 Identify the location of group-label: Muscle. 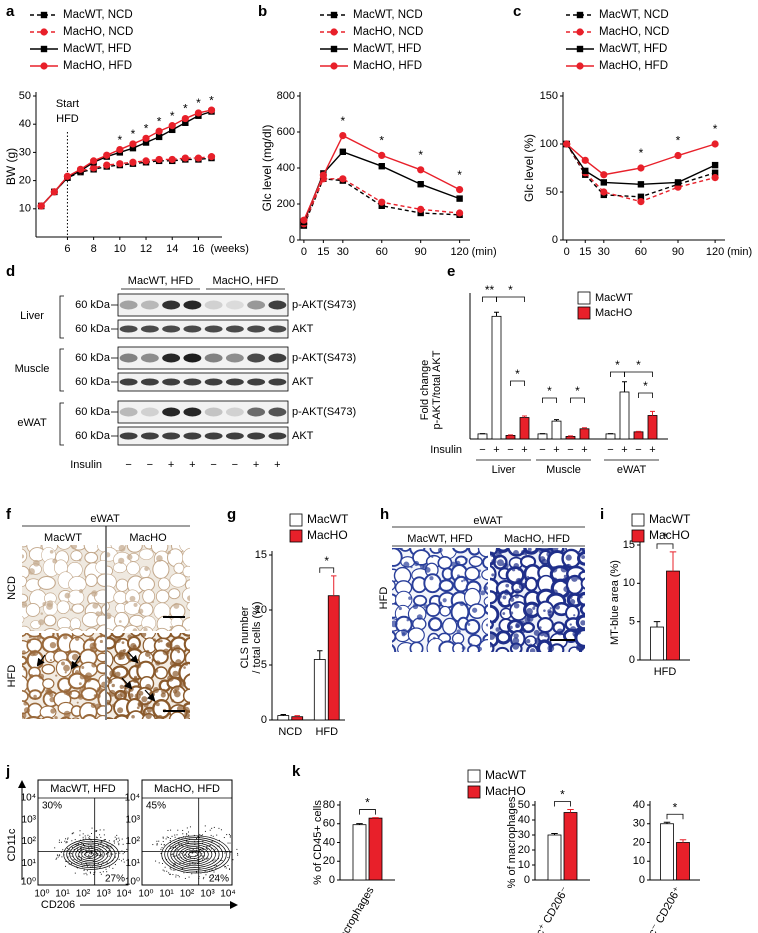
(563, 470).